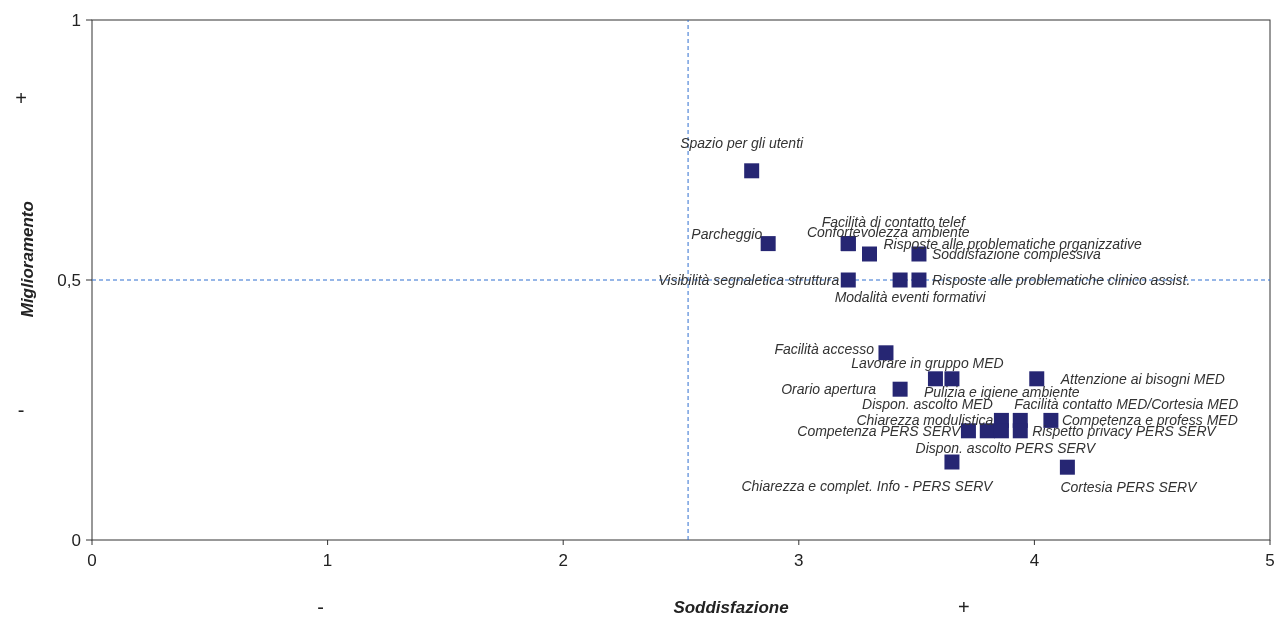  I want to click on annotation: Chiarezza e complet. Info - PERS SERV, so click(868, 485).